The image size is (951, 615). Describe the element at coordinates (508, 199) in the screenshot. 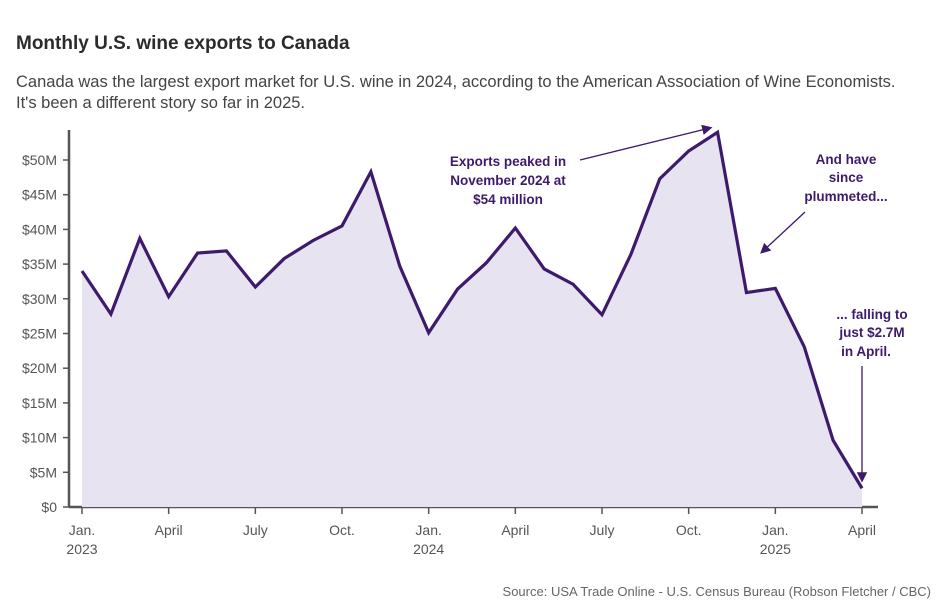

I see `peak-annotation-line3: $54 million` at that location.